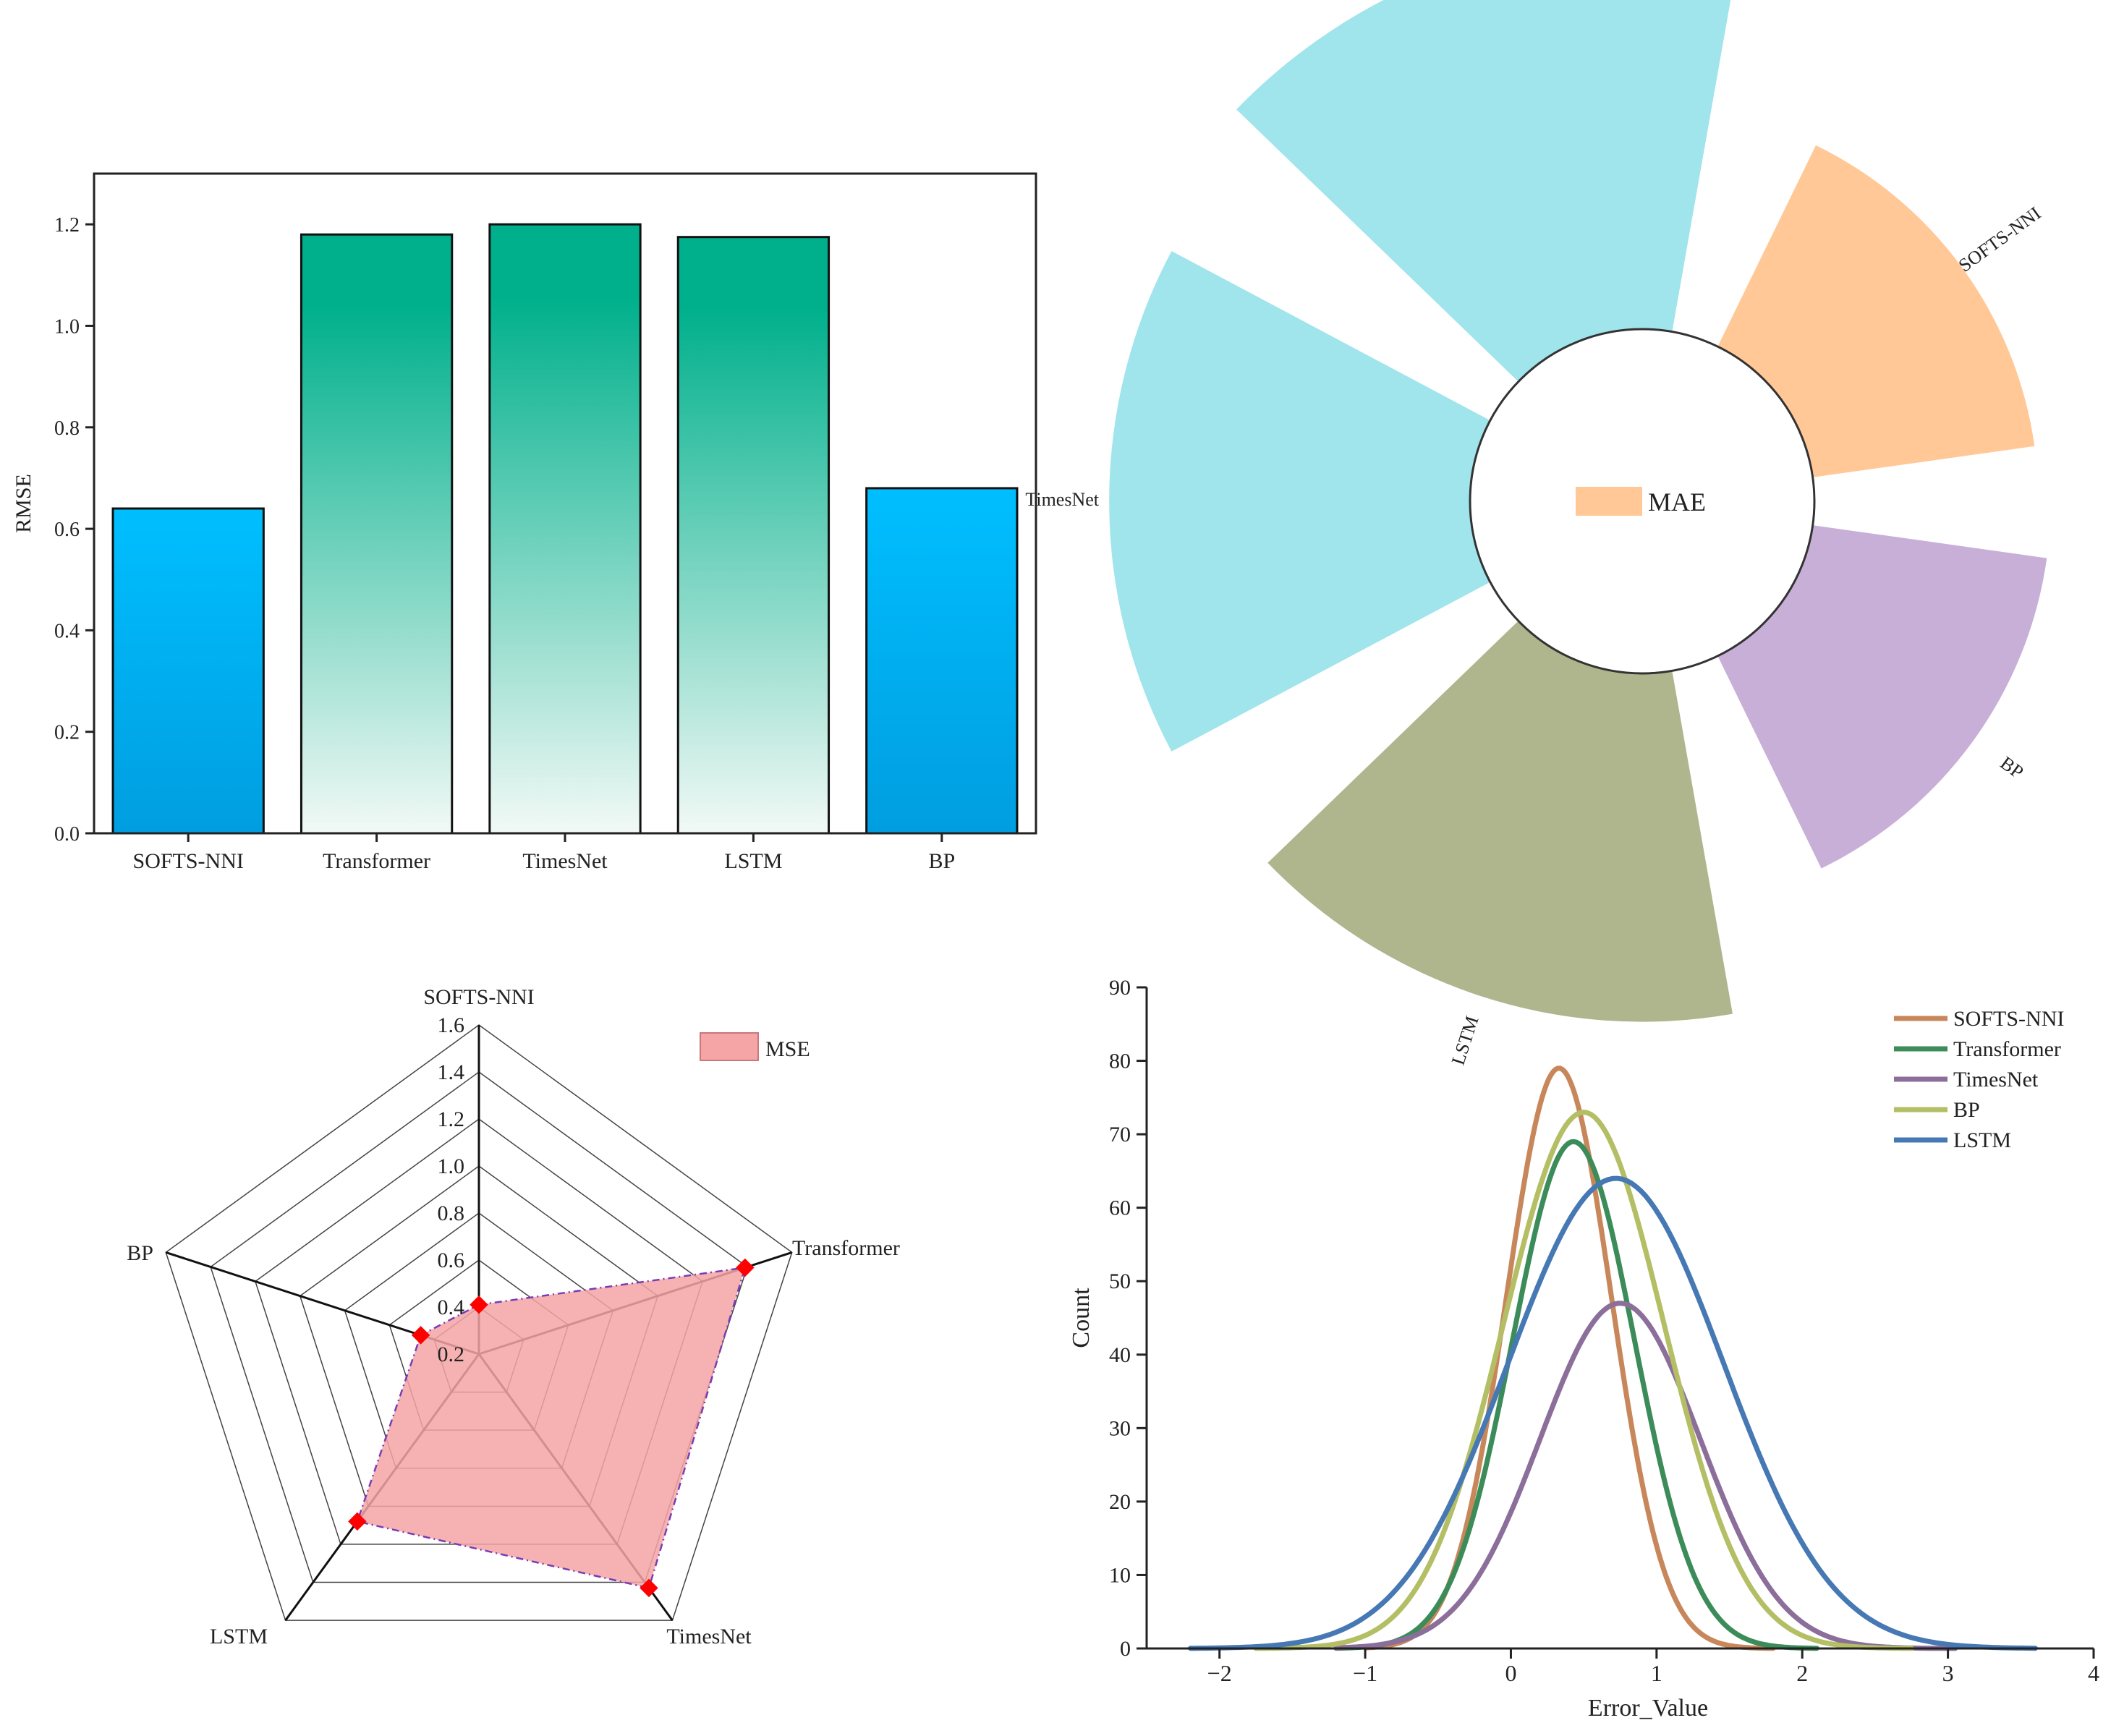 The width and height of the screenshot is (2111, 1736). I want to click on polar-sector-transformer, so click(1484, 191).